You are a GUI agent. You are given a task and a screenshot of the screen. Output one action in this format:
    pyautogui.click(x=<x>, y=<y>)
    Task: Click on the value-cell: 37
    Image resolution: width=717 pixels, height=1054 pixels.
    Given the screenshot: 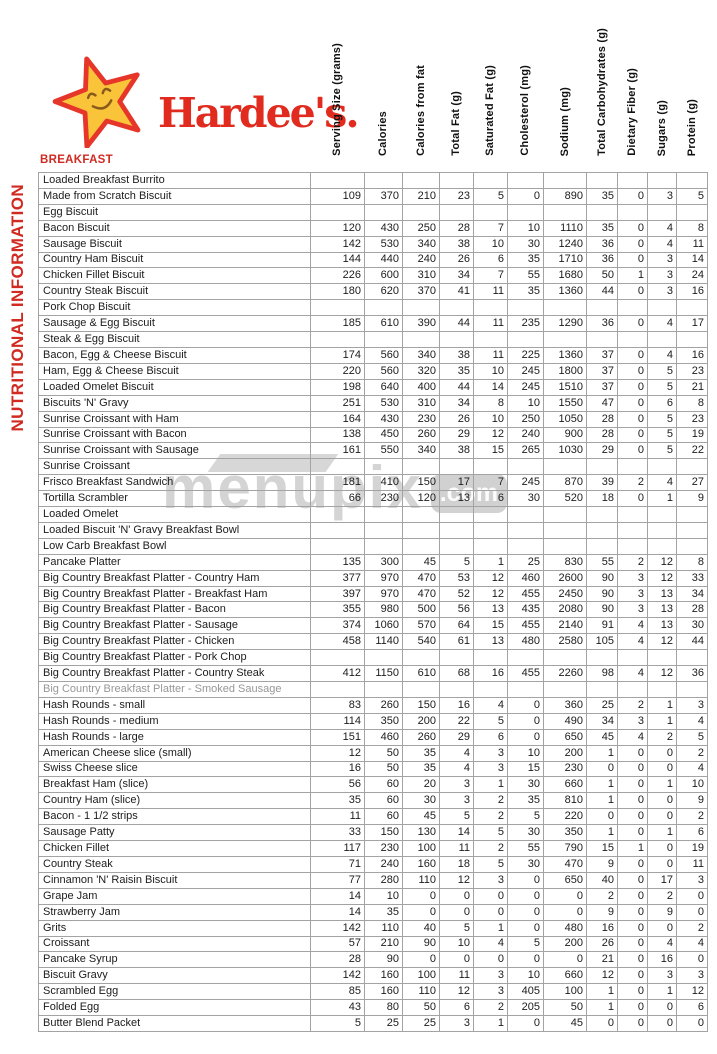 What is the action you would take?
    pyautogui.click(x=602, y=355)
    